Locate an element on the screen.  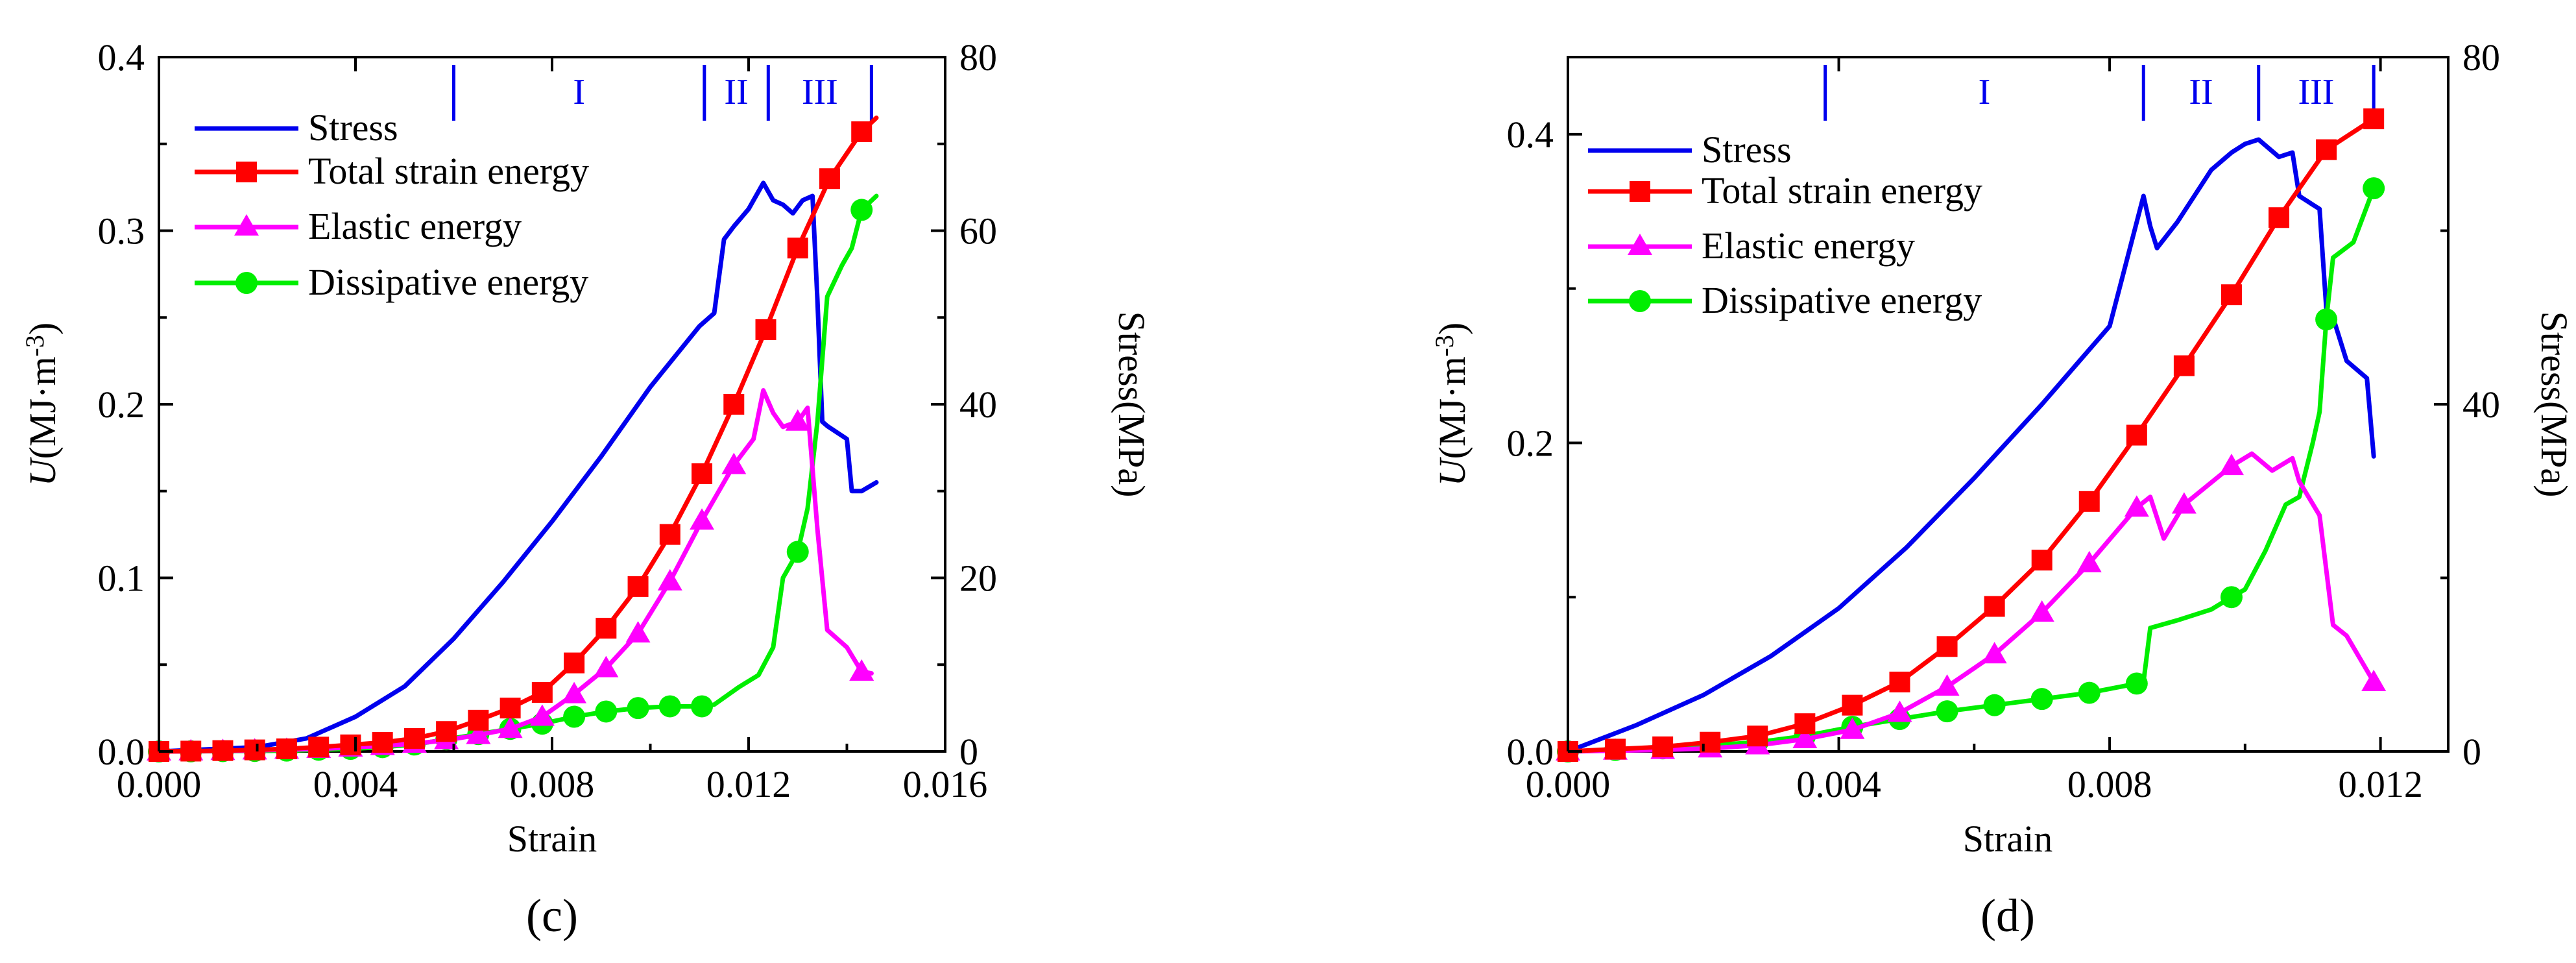
x-tick-label: 0.004 is located at coordinates (1838, 784).